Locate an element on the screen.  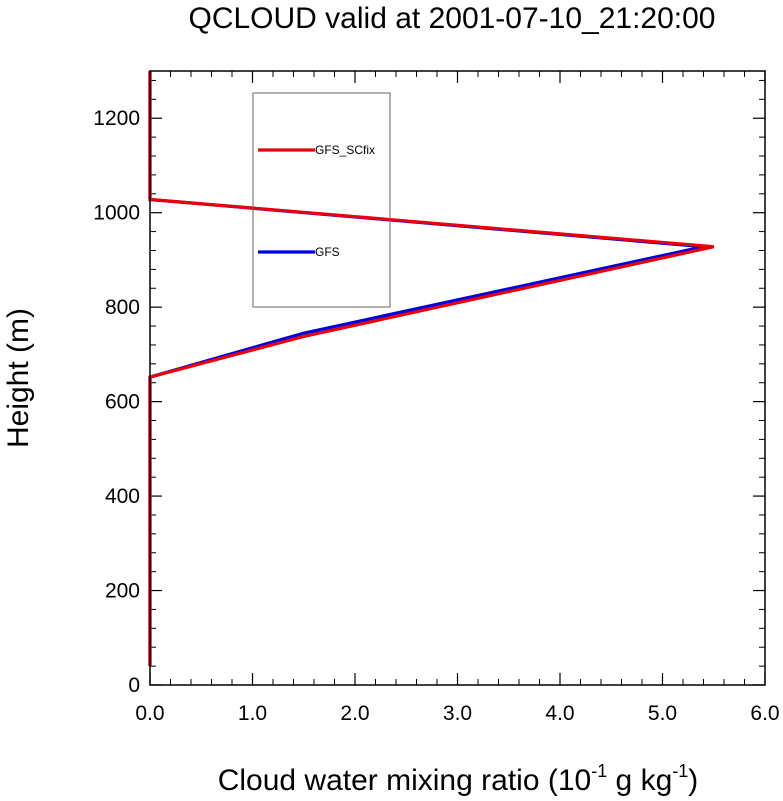
y-tick-label: 1200 is located at coordinates (116, 118).